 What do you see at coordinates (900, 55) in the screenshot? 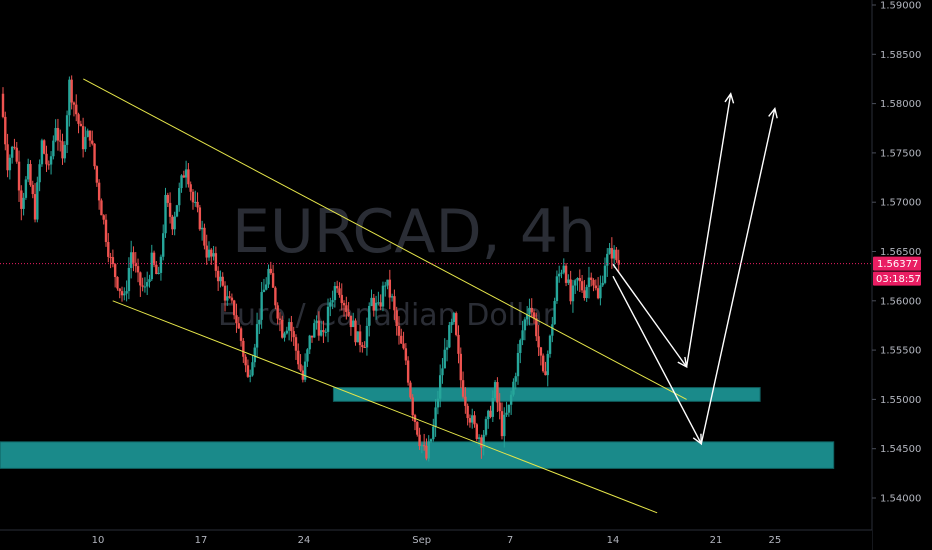
I see `price-tick-label: 1.58500` at bounding box center [900, 55].